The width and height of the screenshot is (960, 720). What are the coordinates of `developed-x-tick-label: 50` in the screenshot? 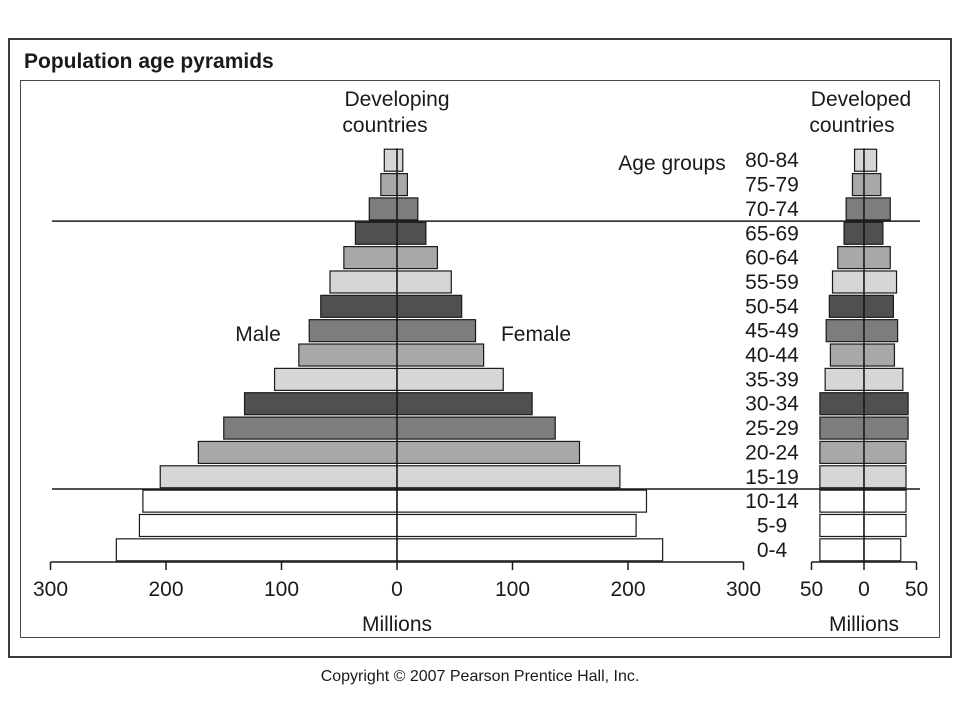 It's located at (811, 589).